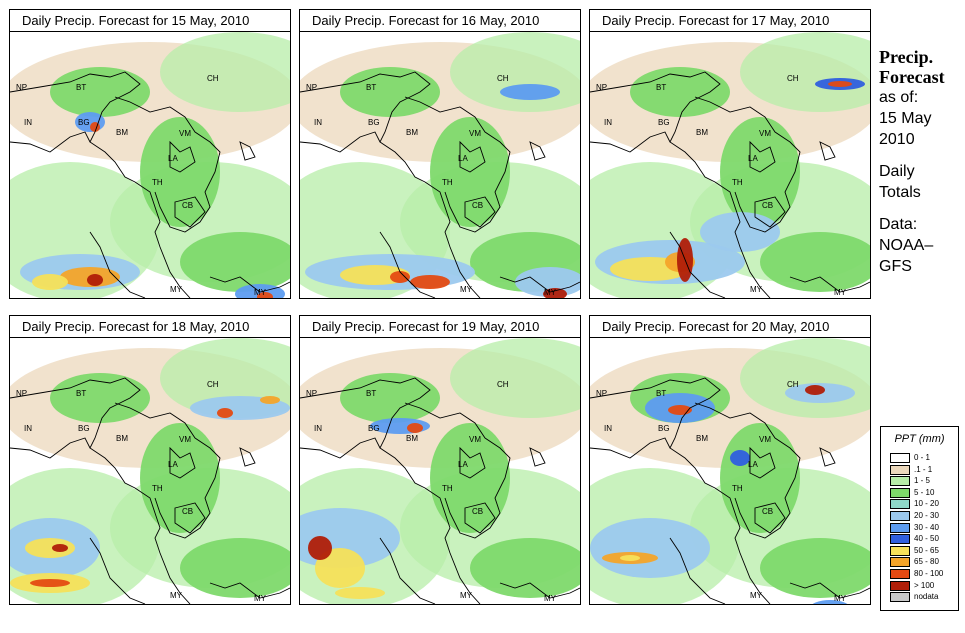  I want to click on legend-item: 5 - 10, so click(925, 492).